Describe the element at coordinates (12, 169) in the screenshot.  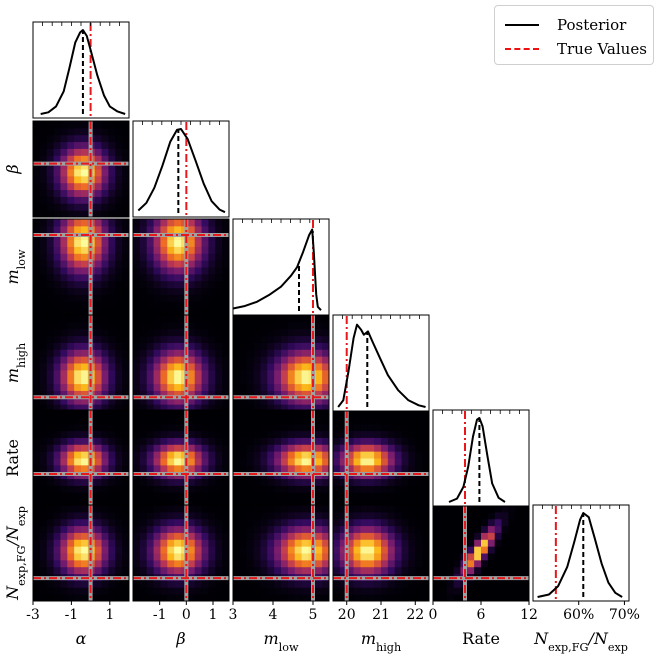
I see `y-axis-label: β` at that location.